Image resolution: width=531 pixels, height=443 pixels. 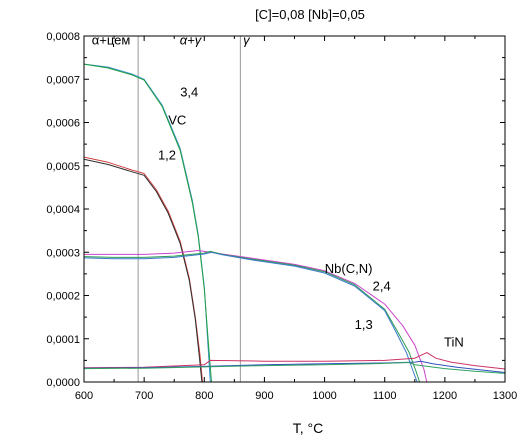 I want to click on curve-annotation: 3,4, so click(x=189, y=92).